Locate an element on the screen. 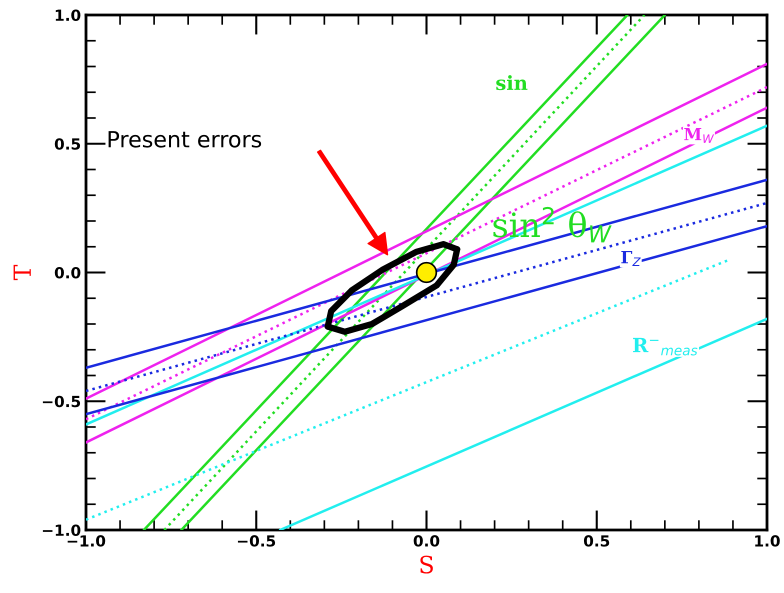  x-tick-label: 1.0 is located at coordinates (767, 541).